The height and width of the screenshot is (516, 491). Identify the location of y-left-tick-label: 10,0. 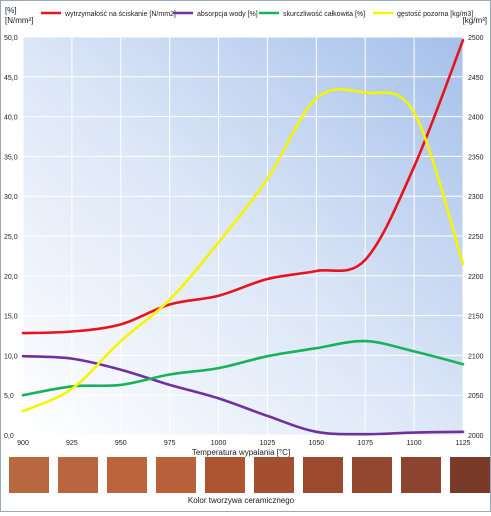
(11, 356).